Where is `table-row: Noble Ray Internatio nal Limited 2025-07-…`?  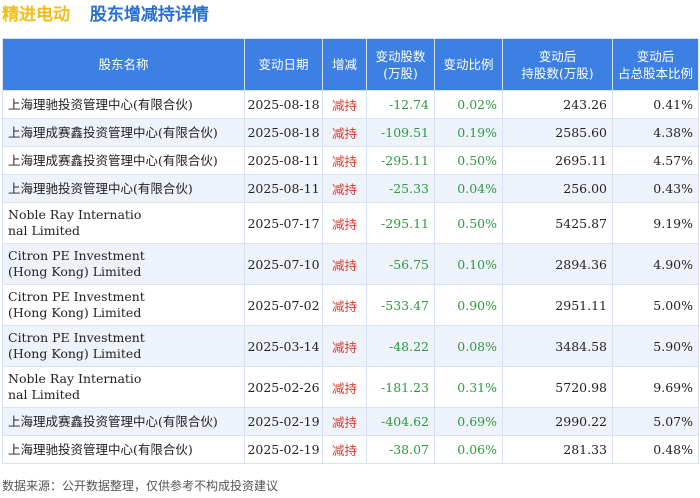
table-row: Noble Ray Internatio nal Limited 2025-07-… is located at coordinates (350, 223).